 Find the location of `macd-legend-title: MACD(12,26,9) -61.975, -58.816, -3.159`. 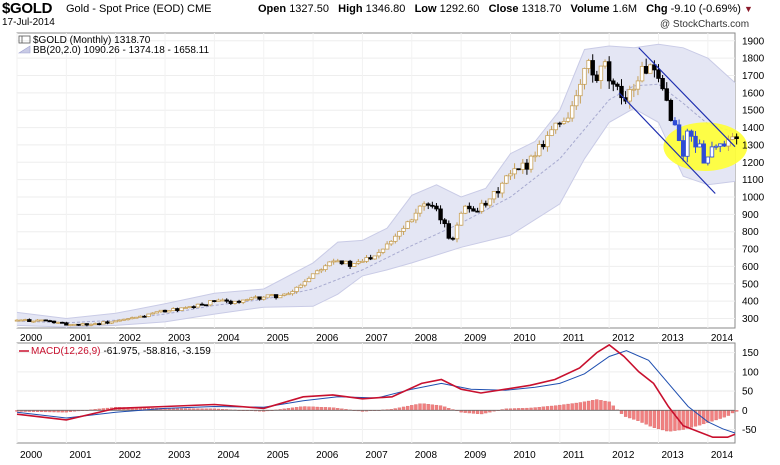

macd-legend-title: MACD(12,26,9) -61.975, -58.816, -3.159 is located at coordinates (121, 351).